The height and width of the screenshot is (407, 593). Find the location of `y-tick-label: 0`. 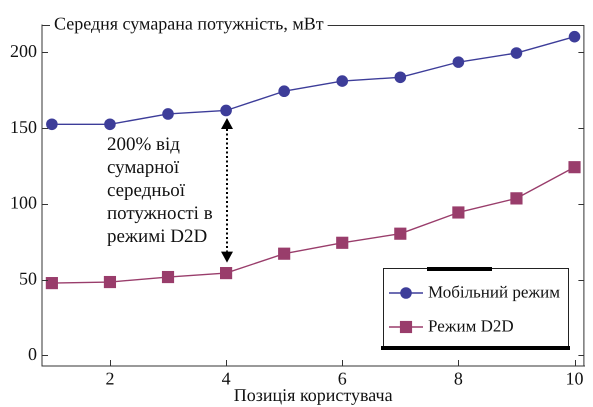

y-tick-label: 0 is located at coordinates (32, 354).